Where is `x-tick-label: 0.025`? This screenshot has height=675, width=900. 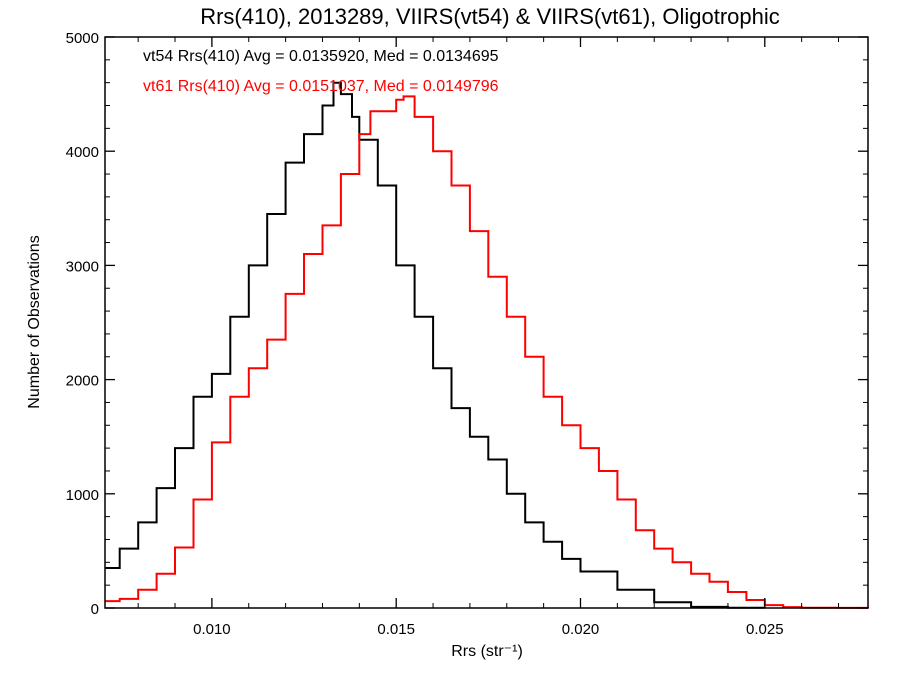
x-tick-label: 0.025 is located at coordinates (765, 629).